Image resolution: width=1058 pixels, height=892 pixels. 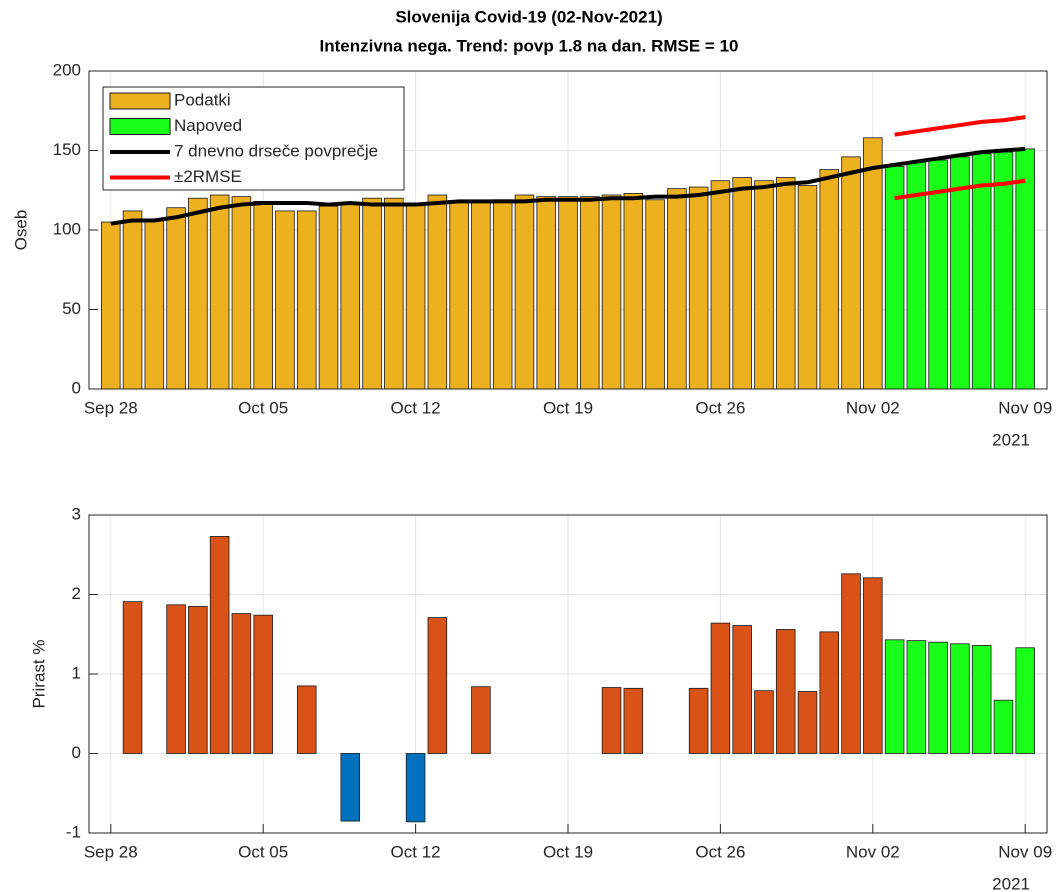 What do you see at coordinates (71, 308) in the screenshot?
I see `y-tick-label: 50` at bounding box center [71, 308].